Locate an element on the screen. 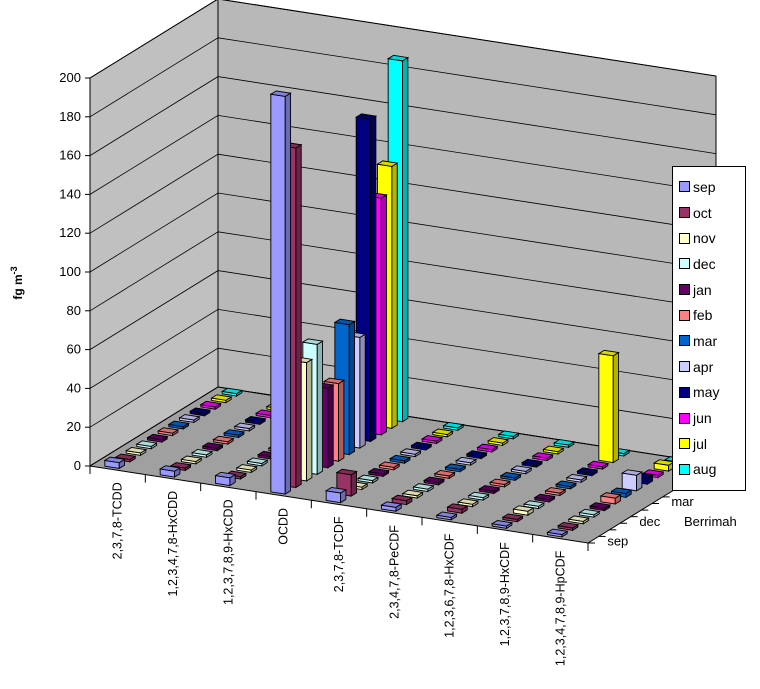  category-label: 2,3,4,7,8-PeCDF is located at coordinates (394, 572).